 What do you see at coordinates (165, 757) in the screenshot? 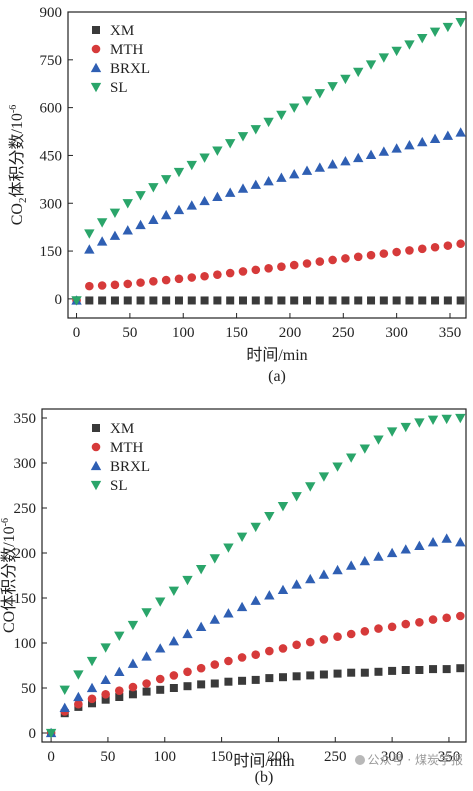
I see `x-tick-label: 100` at bounding box center [165, 757].